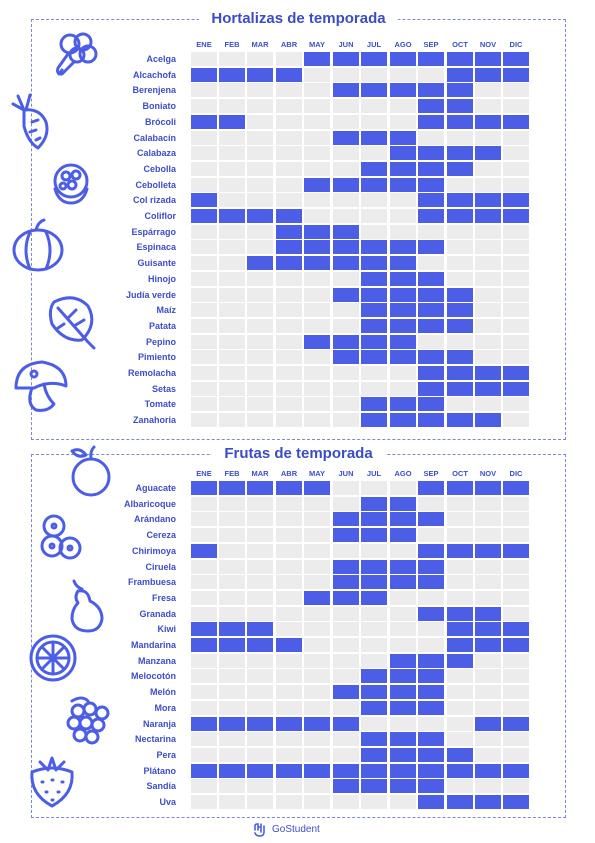 This screenshot has width=595, height=843. I want to click on month-header: SEP, so click(431, 44).